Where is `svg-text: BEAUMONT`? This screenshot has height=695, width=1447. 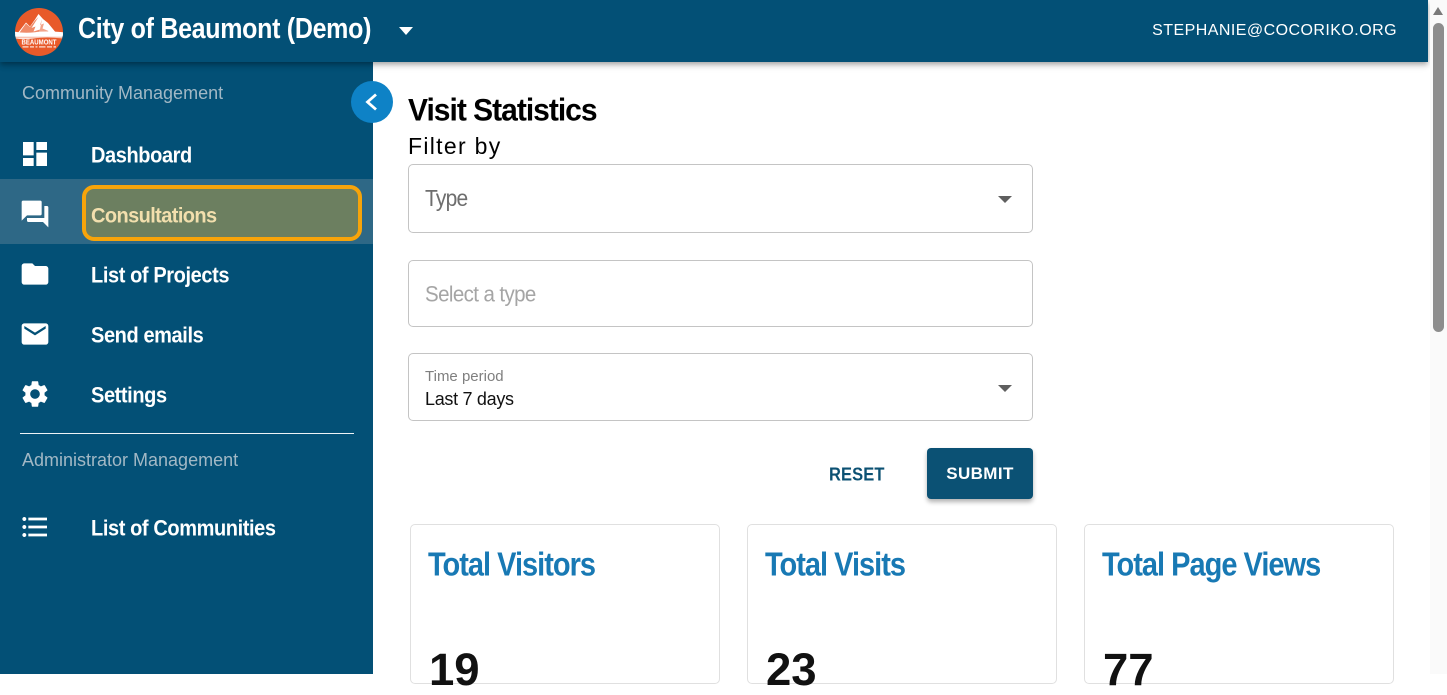
svg-text: BEAUMONT is located at coordinates (40, 42).